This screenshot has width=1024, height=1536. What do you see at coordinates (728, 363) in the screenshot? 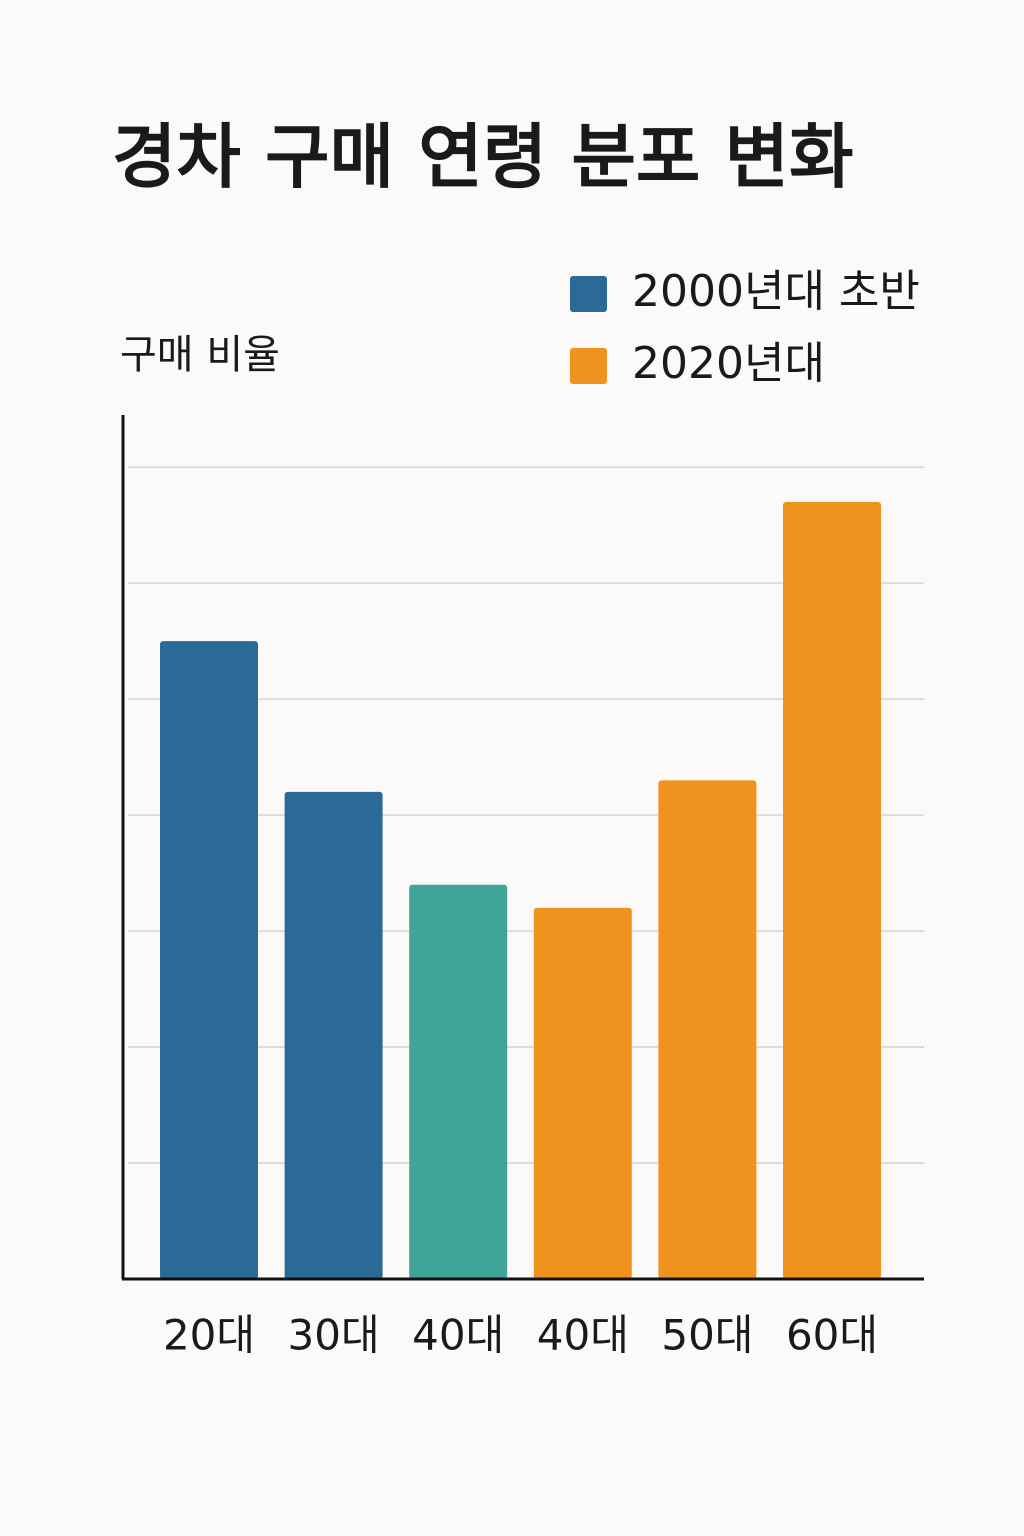
I see `legend-label: 2020년대` at bounding box center [728, 363].